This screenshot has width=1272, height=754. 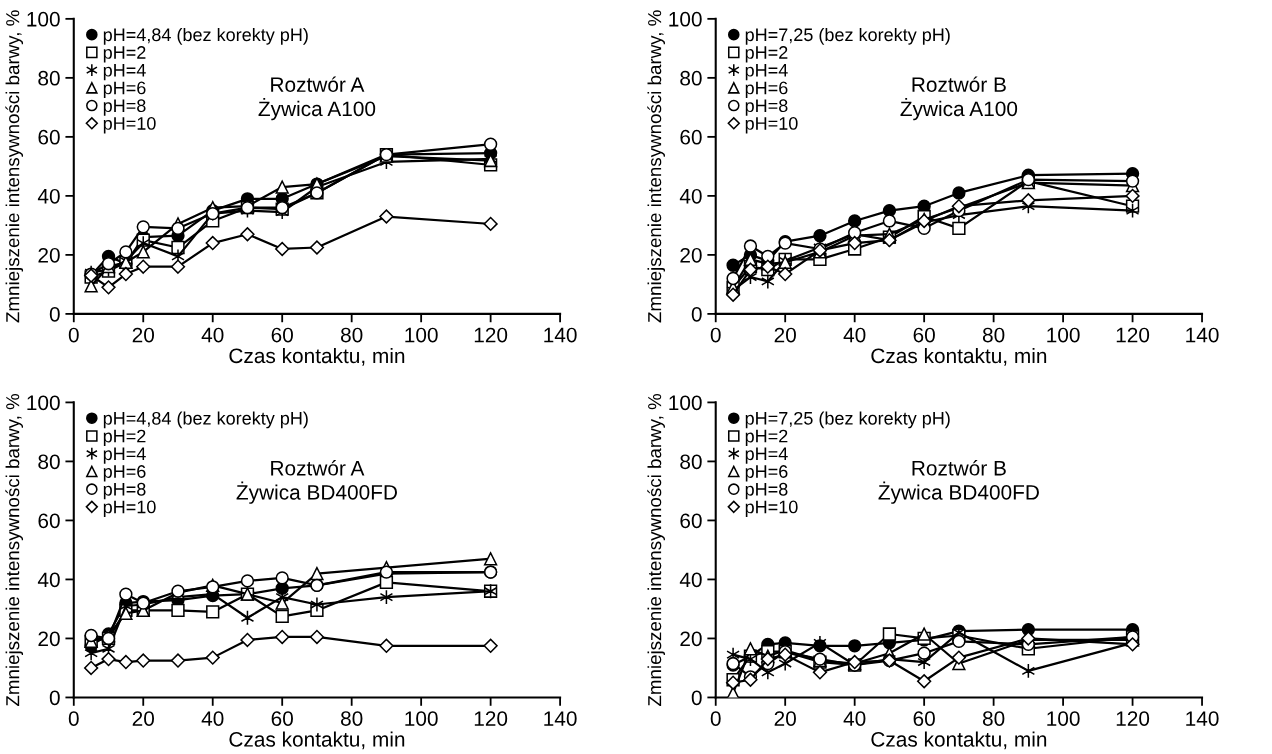 I want to click on annotation: Roztwór A Żywica BD400FD, so click(x=316, y=482).